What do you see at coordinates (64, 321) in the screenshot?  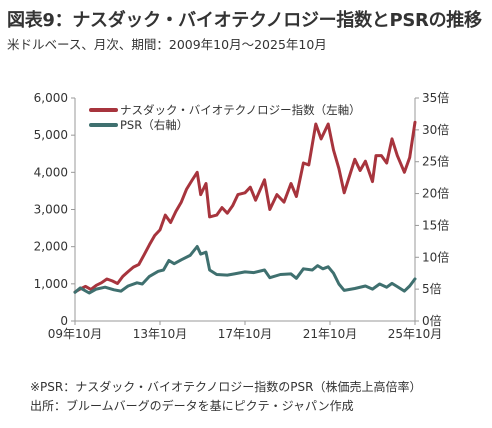 I see `left-tick-label: 0` at bounding box center [64, 321].